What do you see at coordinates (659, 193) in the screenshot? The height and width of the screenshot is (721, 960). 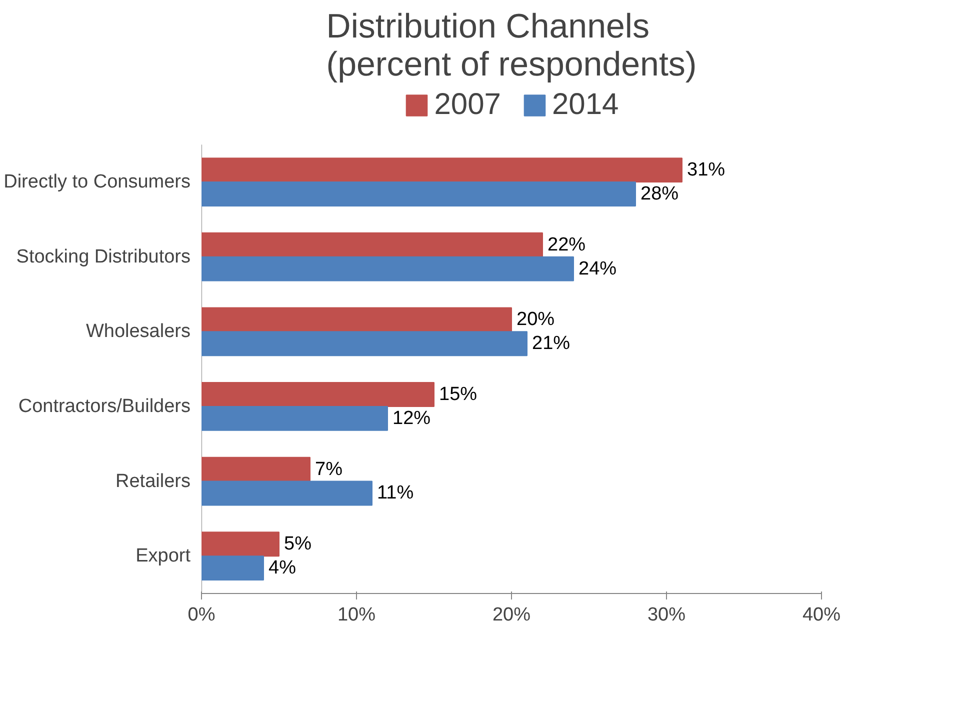 I see `data-label: 28%` at bounding box center [659, 193].